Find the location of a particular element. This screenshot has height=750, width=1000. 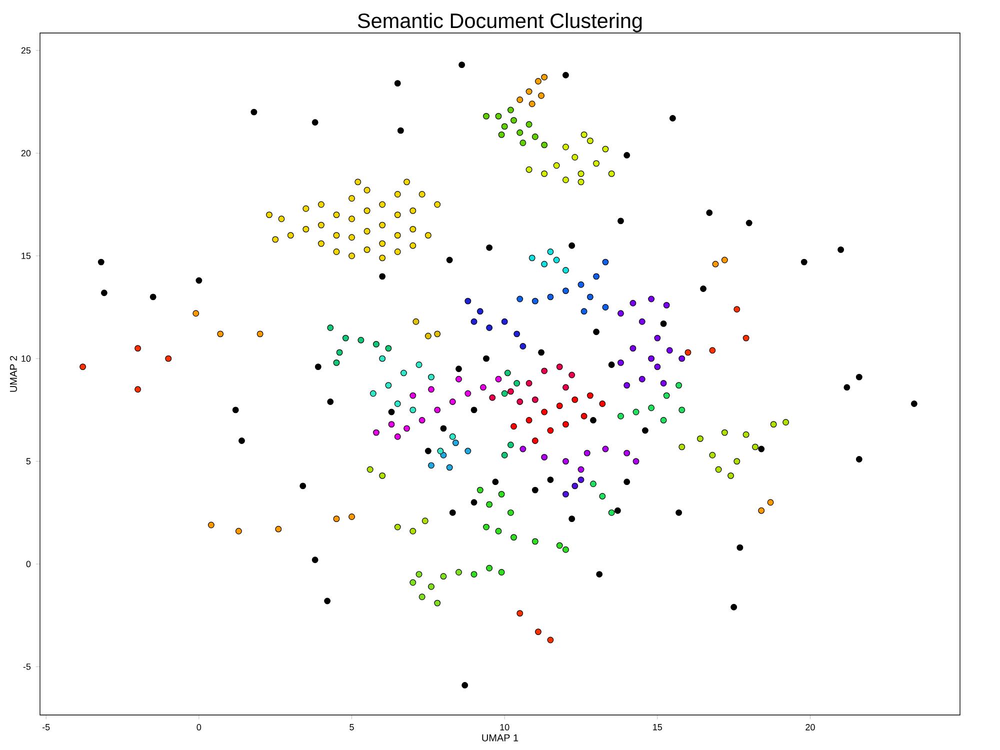

y-tick-label: 10 is located at coordinates (26, 358).